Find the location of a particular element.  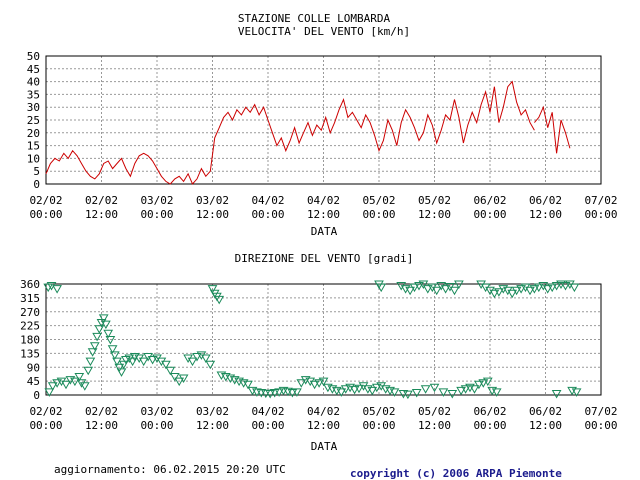

direction-title: DIREZIONE DEL VENTO [gradi] is located at coordinates (324, 258).